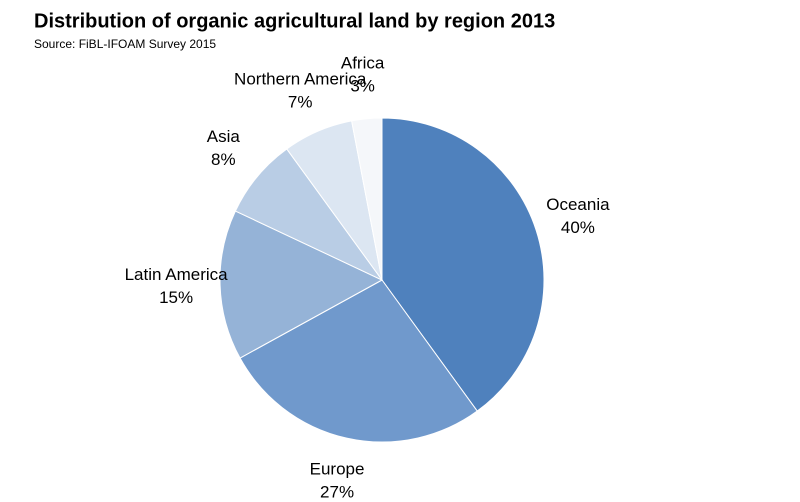  I want to click on slice-label: Oceania, so click(578, 204).